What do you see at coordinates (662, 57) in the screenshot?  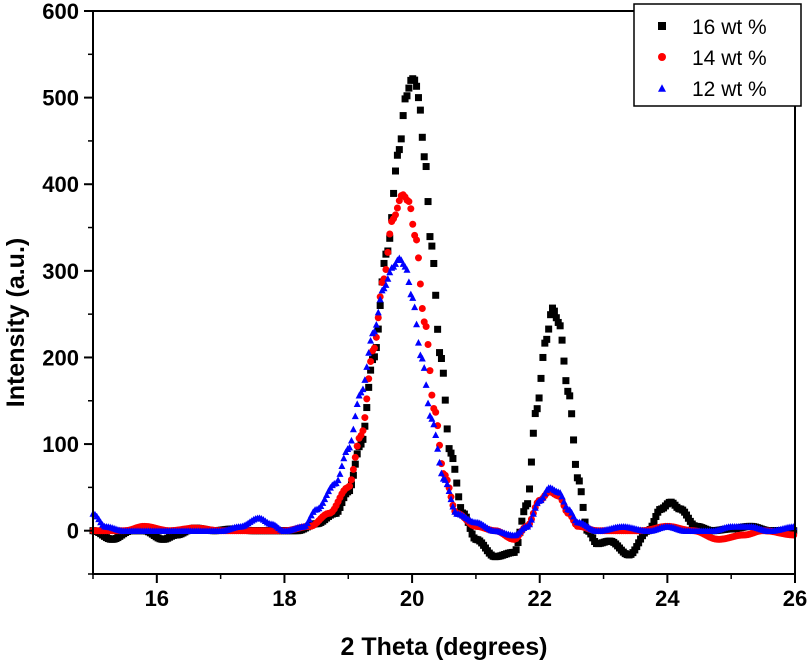 I see `legend-marker-circle` at bounding box center [662, 57].